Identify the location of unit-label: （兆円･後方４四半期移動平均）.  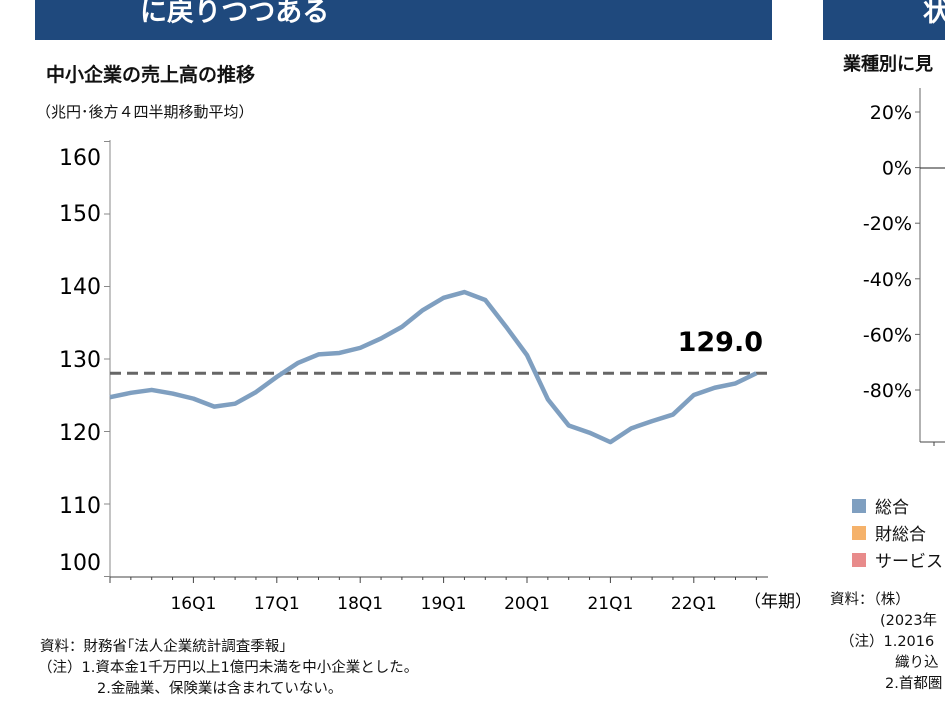
(145, 112).